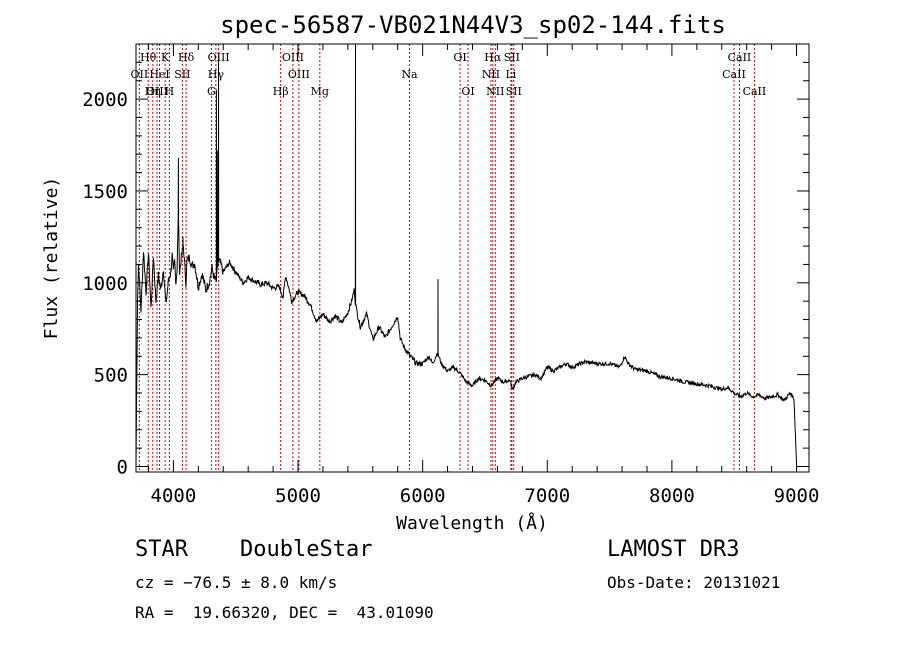 The height and width of the screenshot is (649, 900). Describe the element at coordinates (174, 496) in the screenshot. I see `x-tick-label-0: 4000` at that location.